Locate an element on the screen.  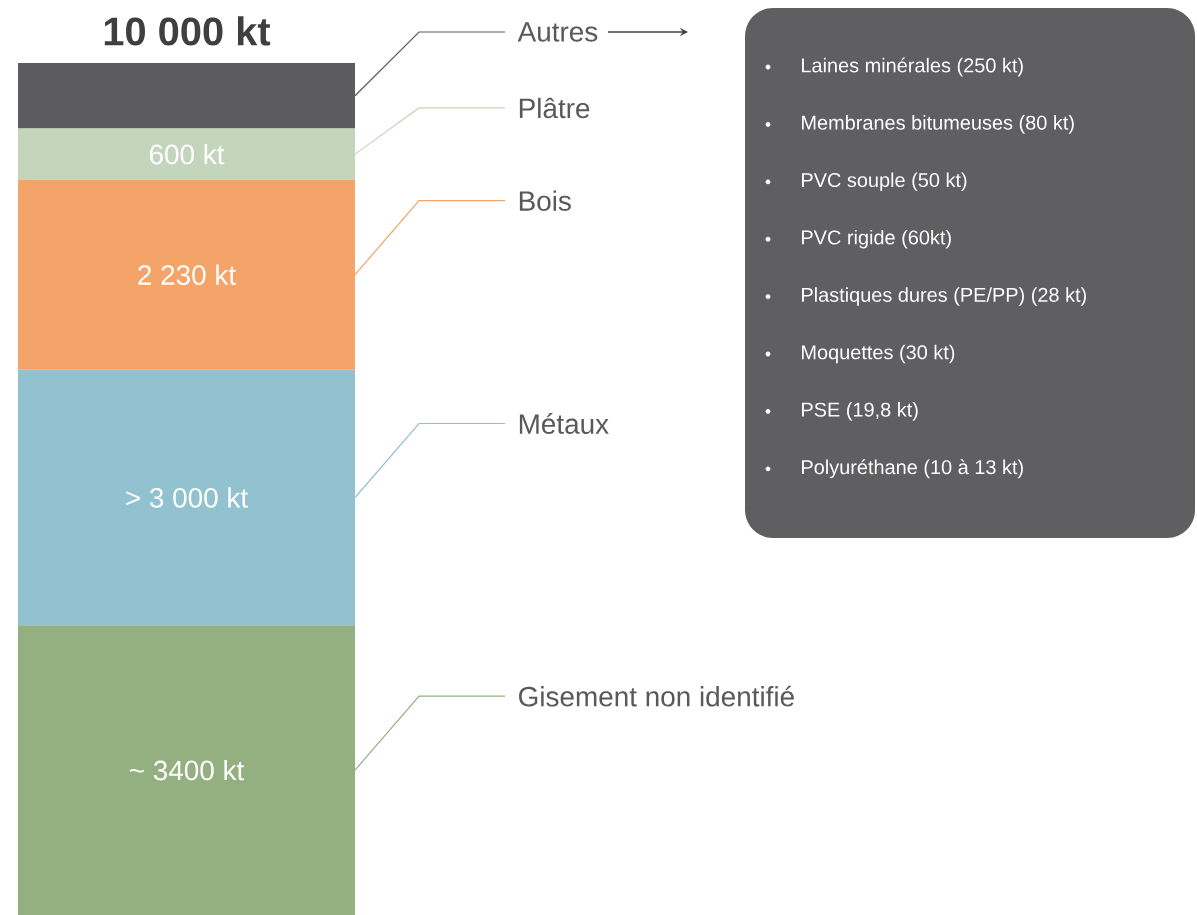
text: Plâtre is located at coordinates (554, 108).